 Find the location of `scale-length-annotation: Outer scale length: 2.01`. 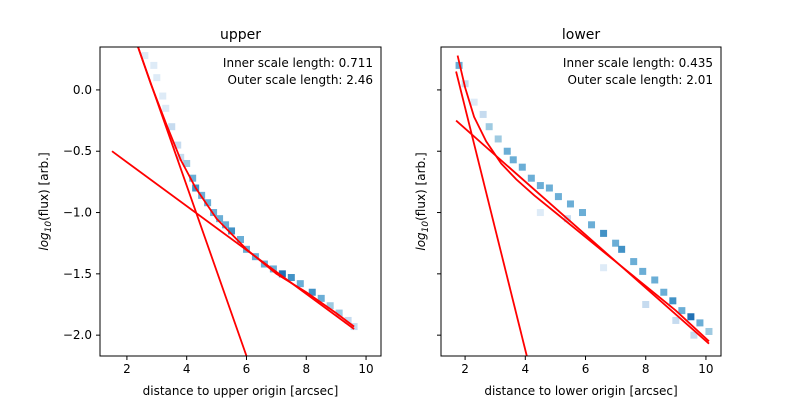

scale-length-annotation: Outer scale length: 2.01 is located at coordinates (640, 80).